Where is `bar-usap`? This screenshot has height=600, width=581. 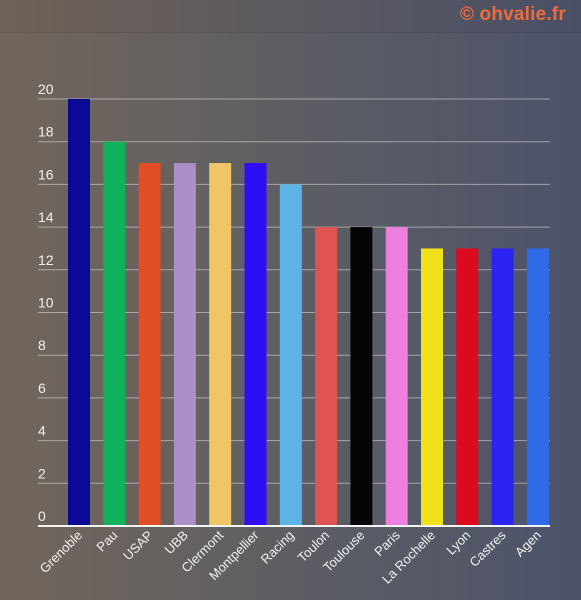 bar-usap is located at coordinates (149, 345).